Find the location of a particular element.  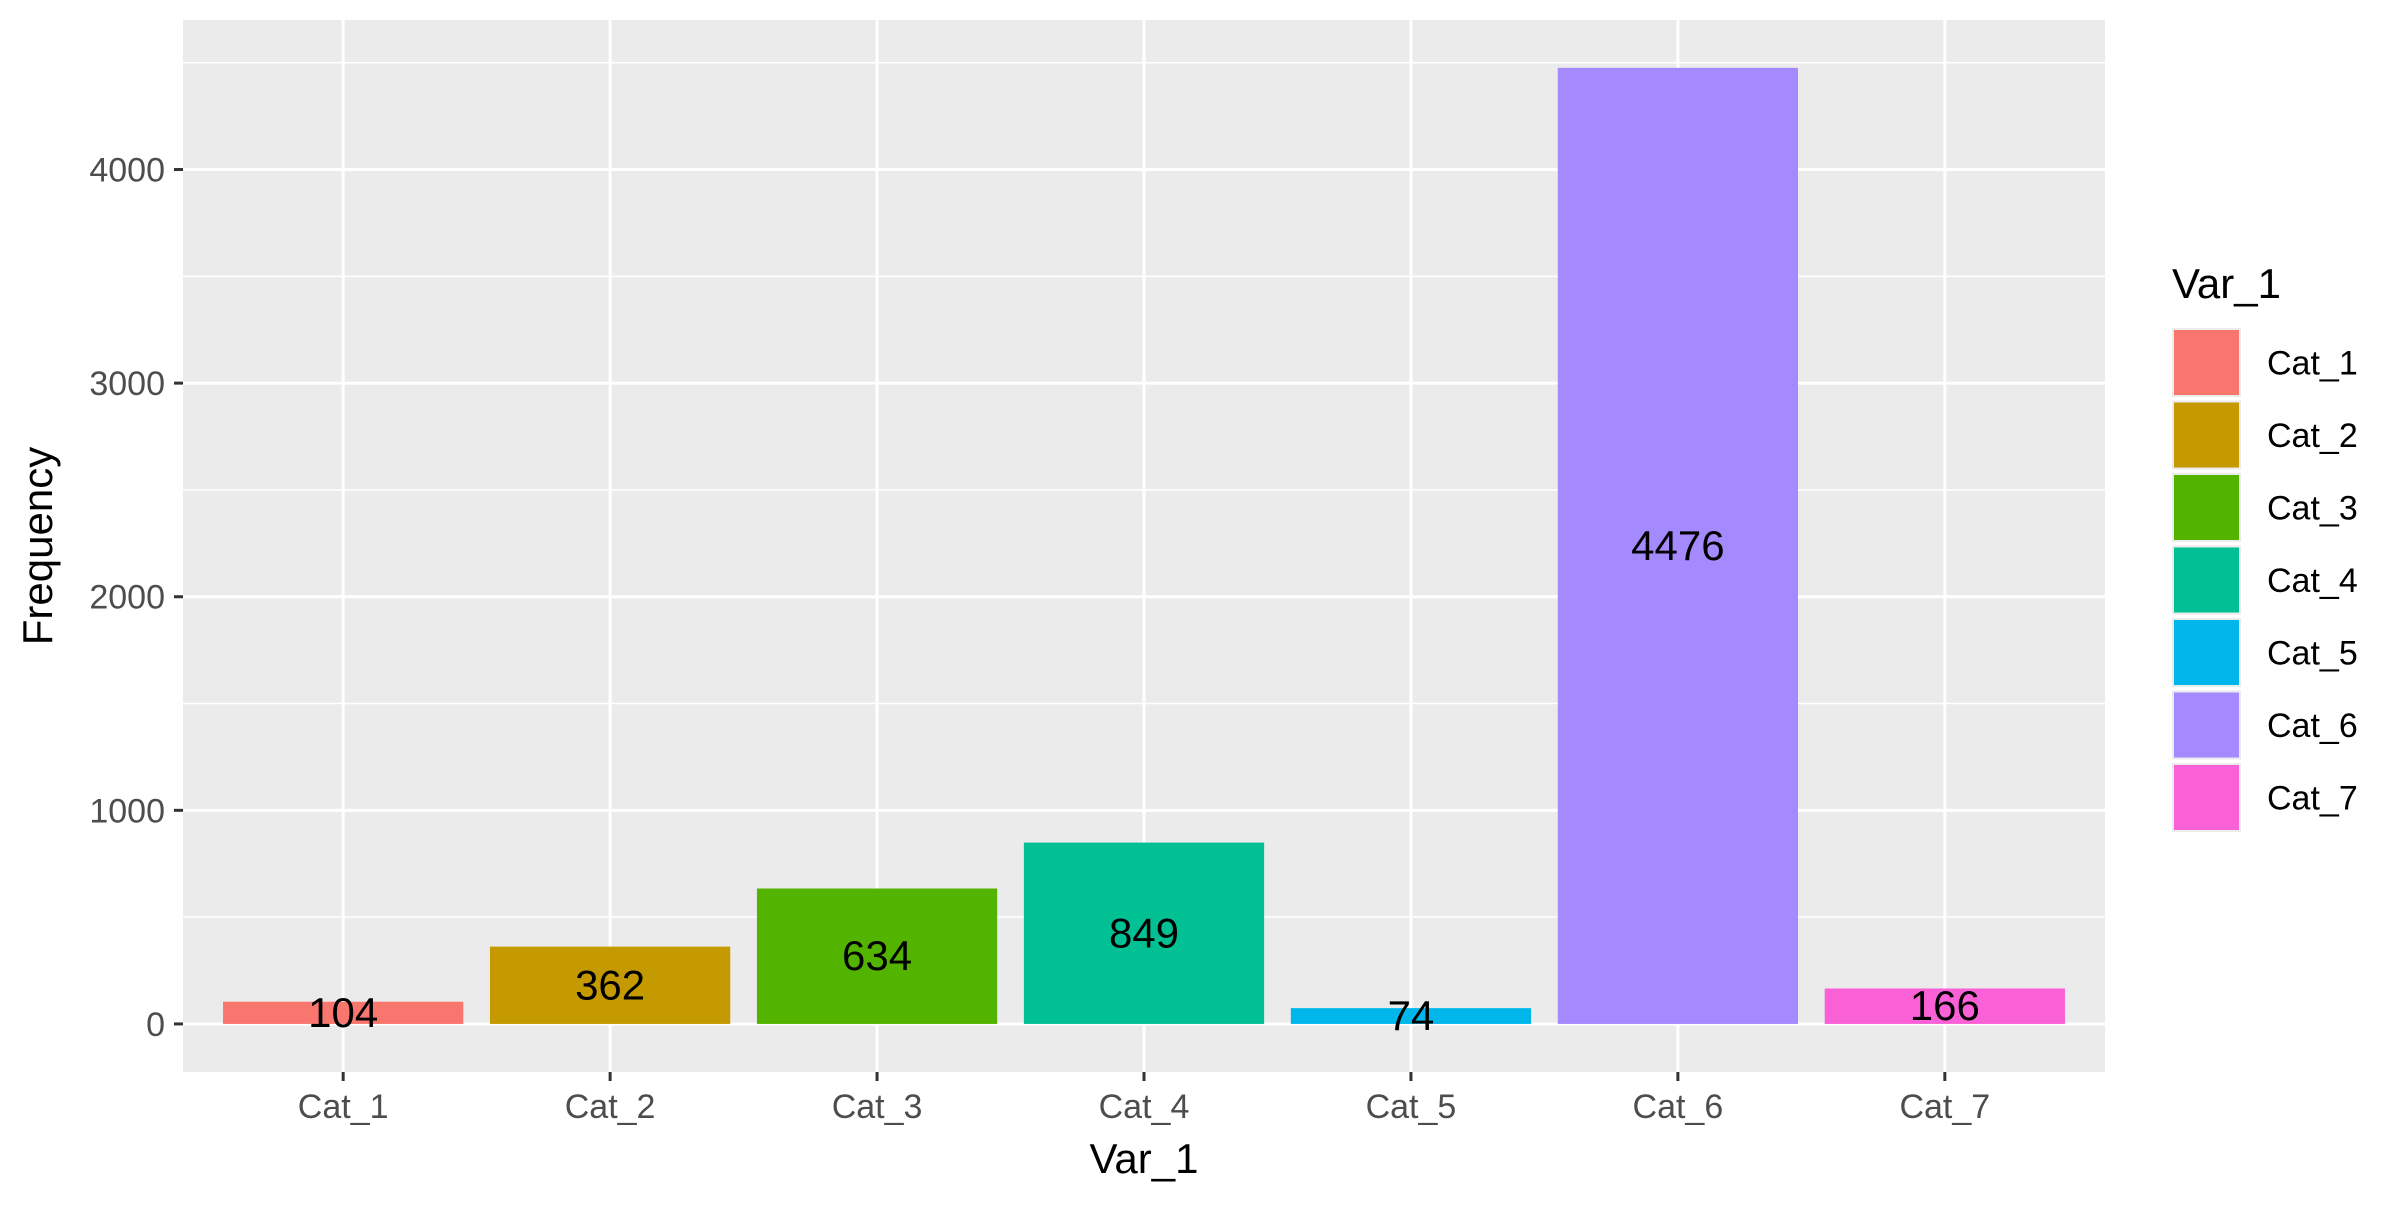

x-tick-label: Cat_2 is located at coordinates (610, 1107).